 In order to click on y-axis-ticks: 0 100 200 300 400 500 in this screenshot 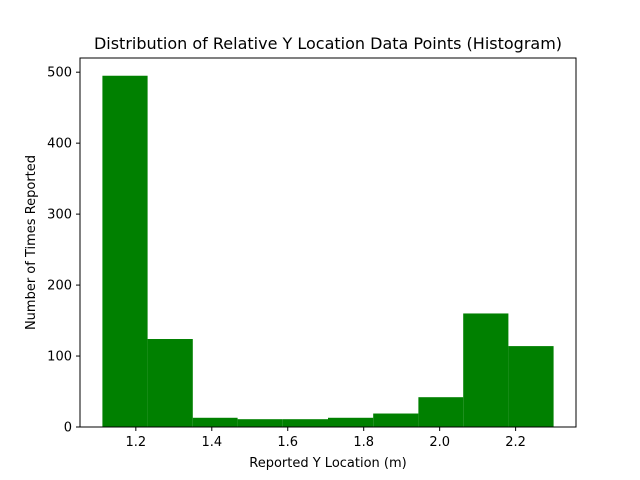, I will do `click(63, 251)`.